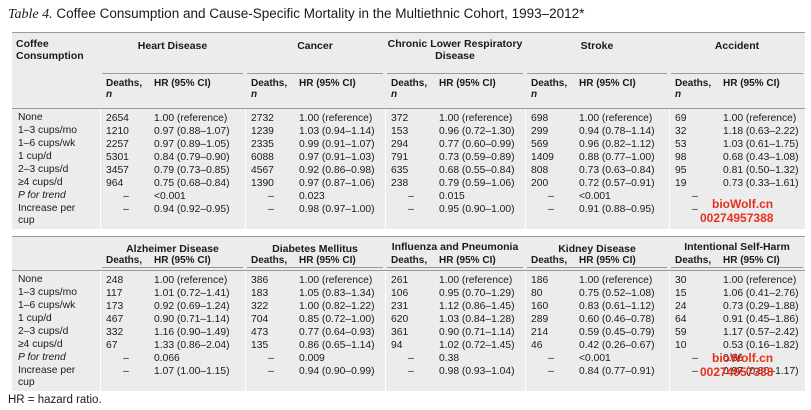 Image resolution: width=811 pixels, height=410 pixels. Describe the element at coordinates (540, 118) in the screenshot. I see `deaths-cell: 698` at that location.